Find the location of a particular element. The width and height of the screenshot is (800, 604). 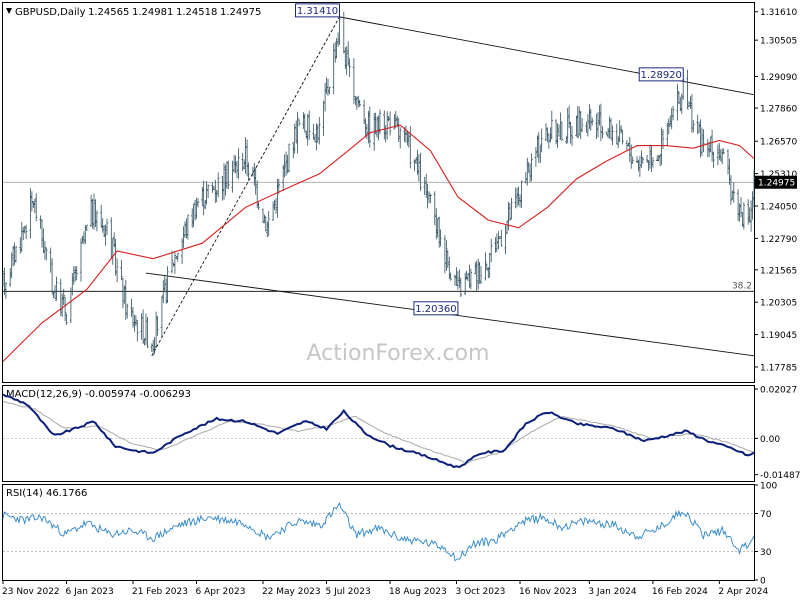

macd-y-tick-label: 0.02027 is located at coordinates (778, 390).